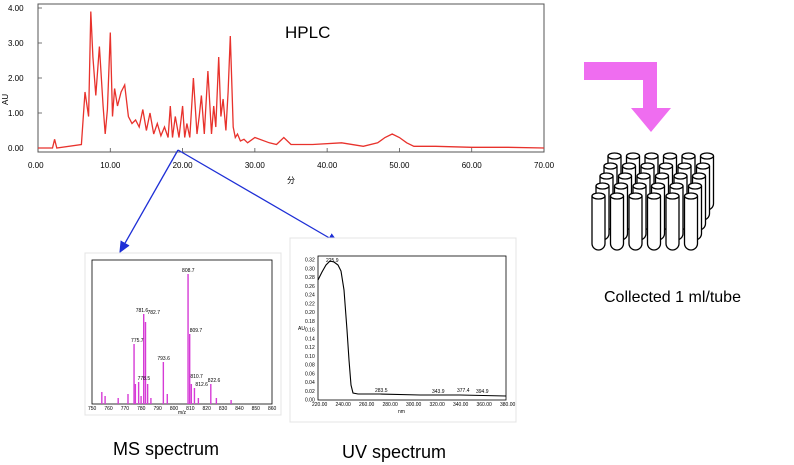 Image resolution: width=794 pixels, height=465 pixels. I want to click on uv-ytick-label: 0.06, so click(310, 374).